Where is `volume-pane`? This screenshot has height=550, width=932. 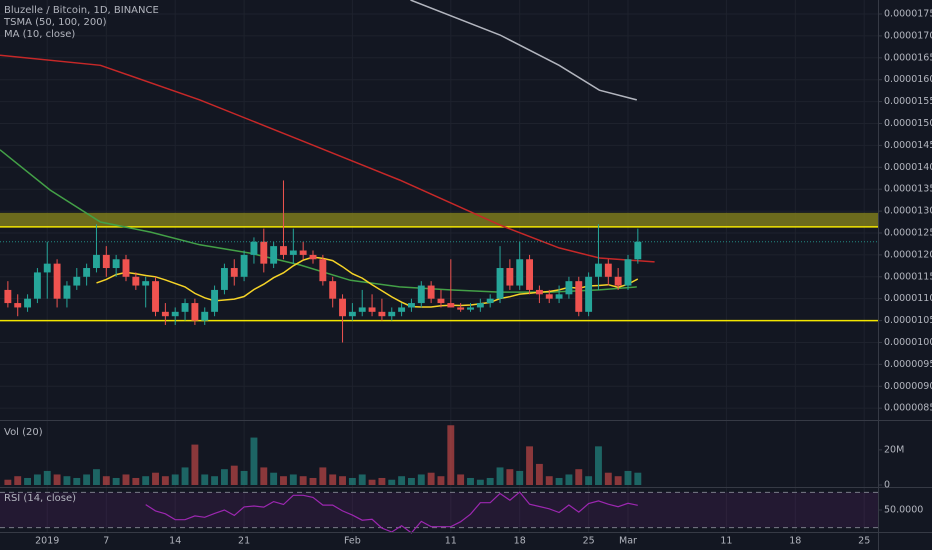
volume-pane is located at coordinates (323, 455).